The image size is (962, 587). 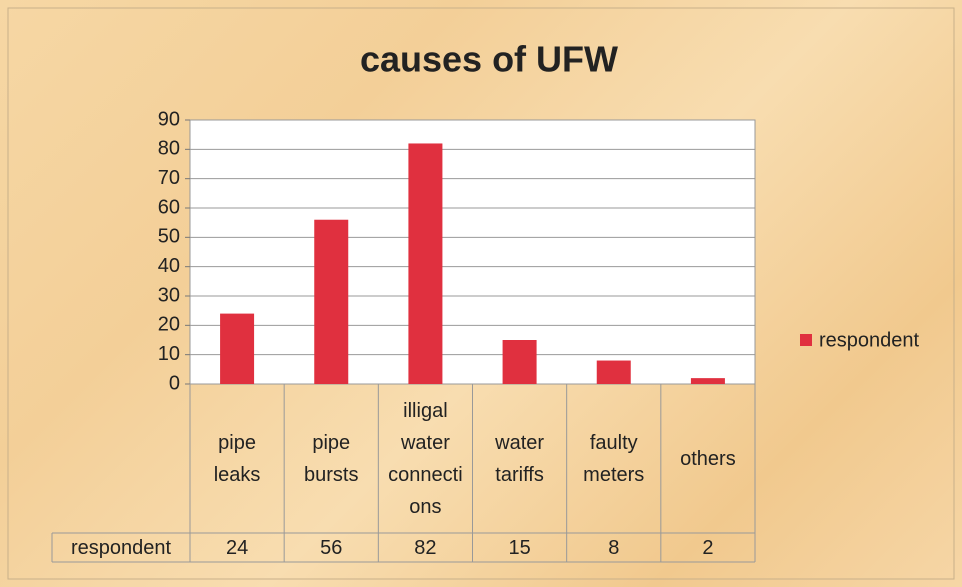 I want to click on y-tick-label: 60, so click(x=169, y=207).